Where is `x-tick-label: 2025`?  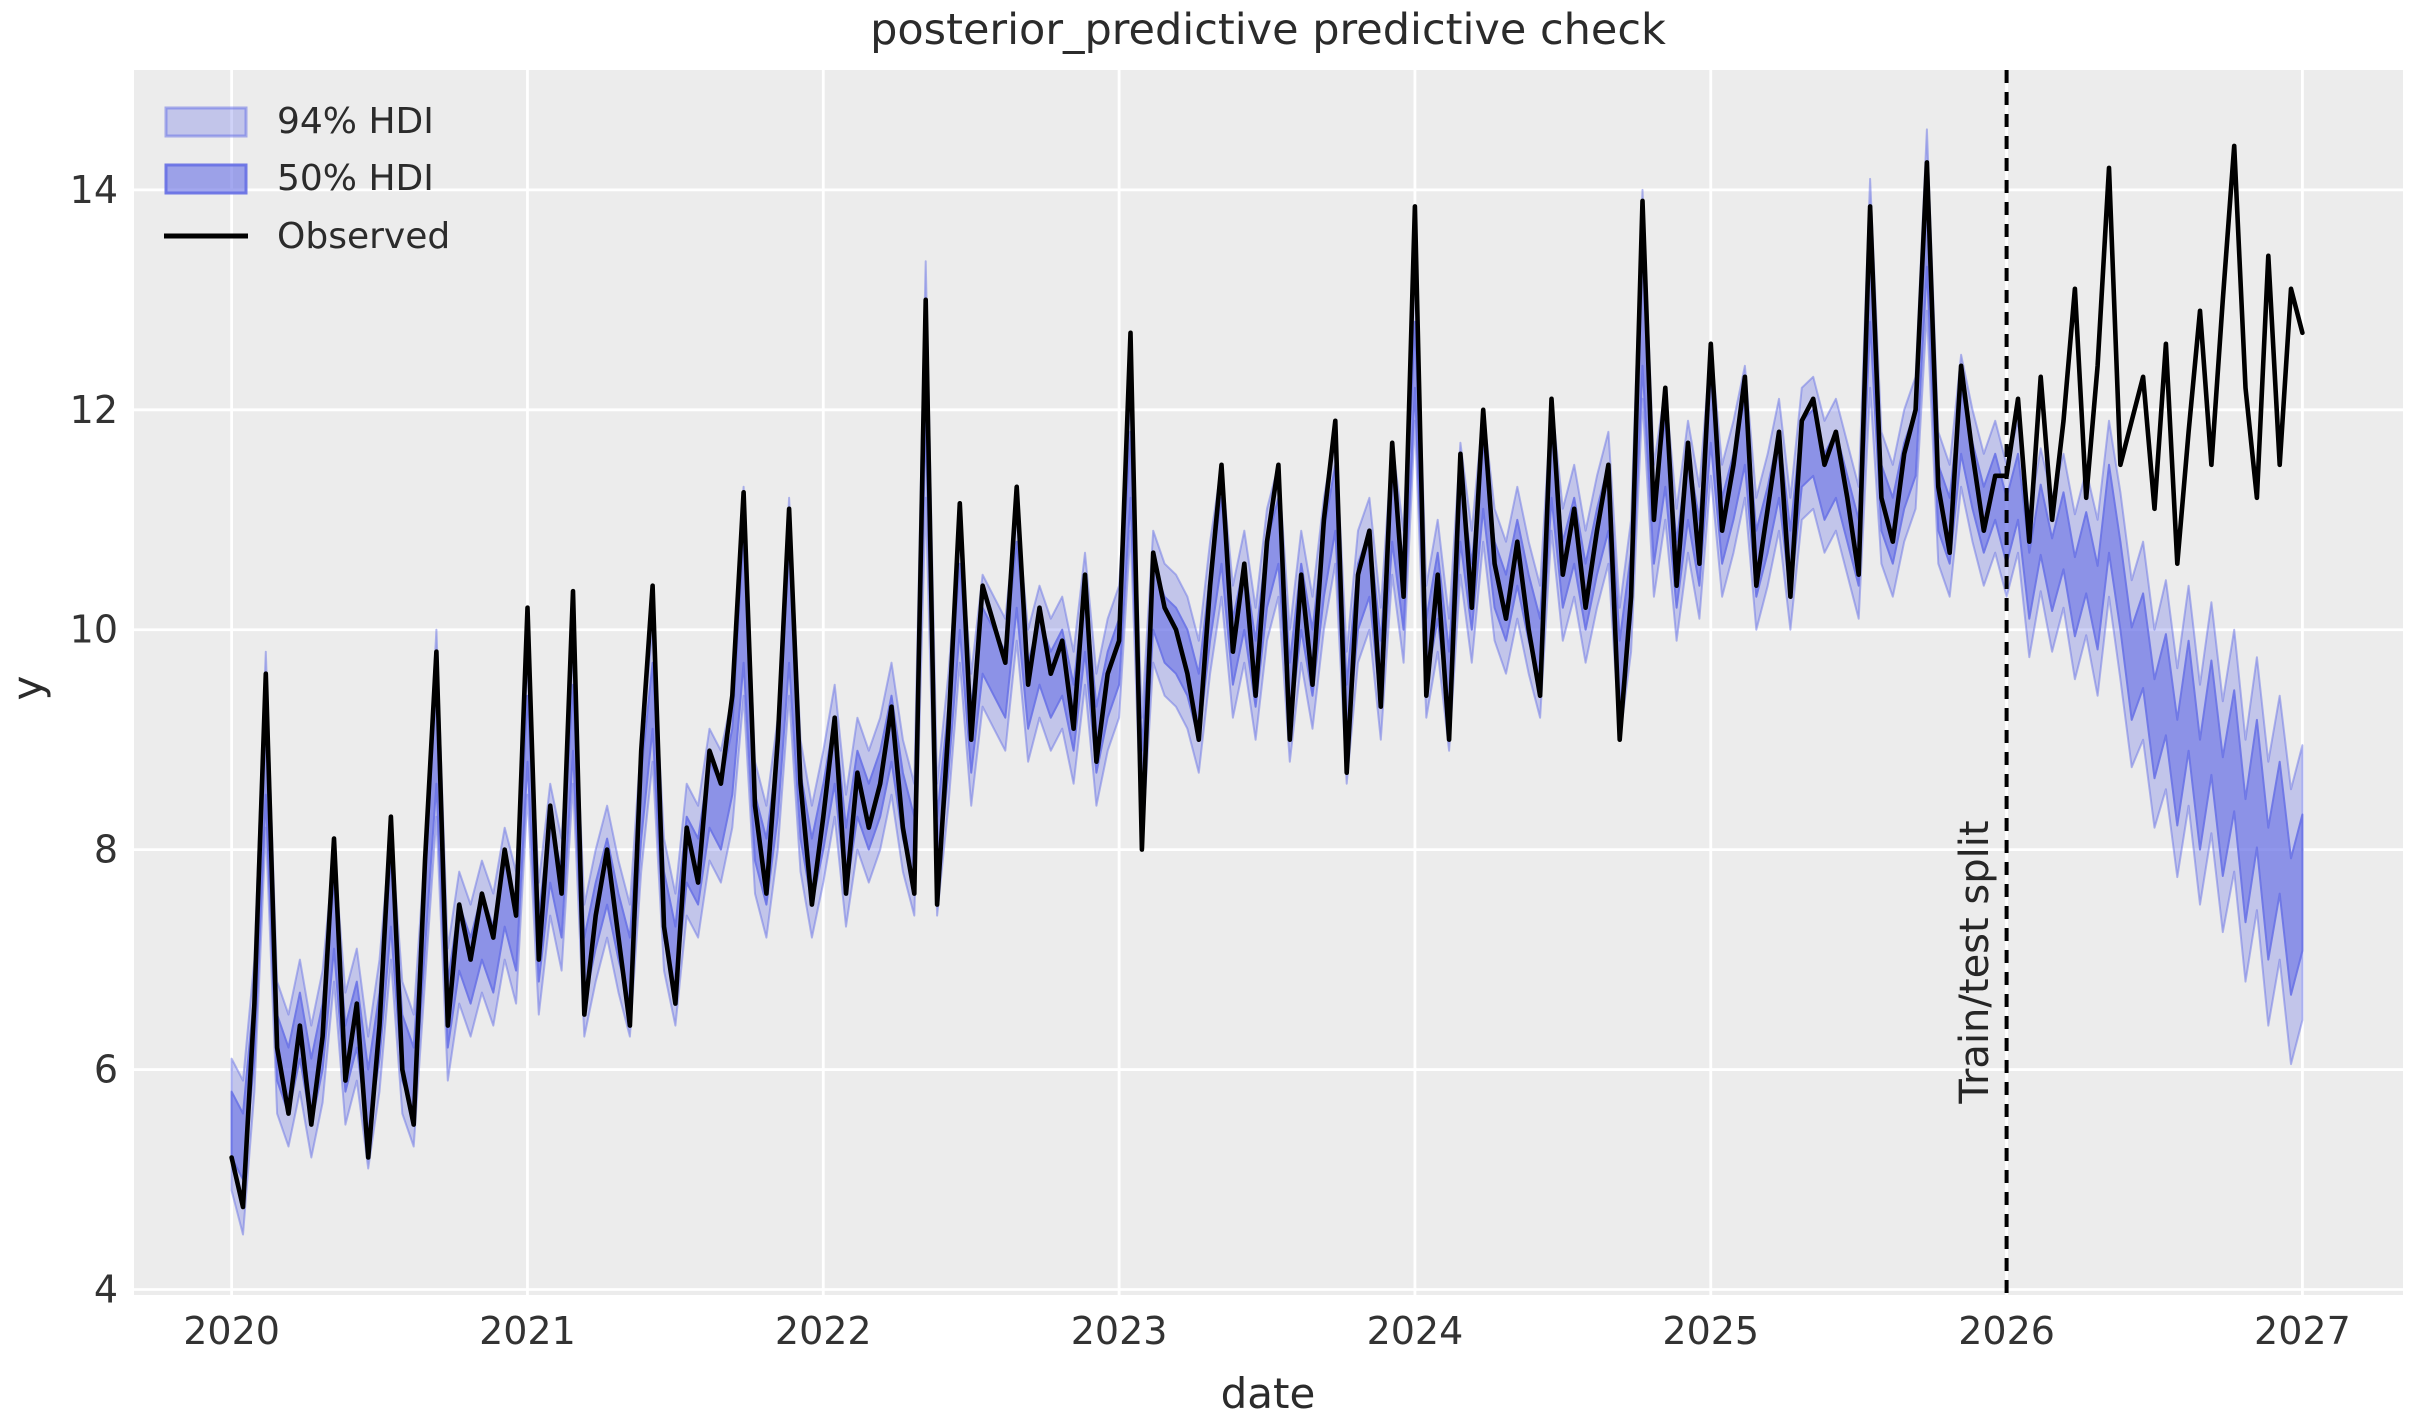
x-tick-label: 2025 is located at coordinates (1710, 1331).